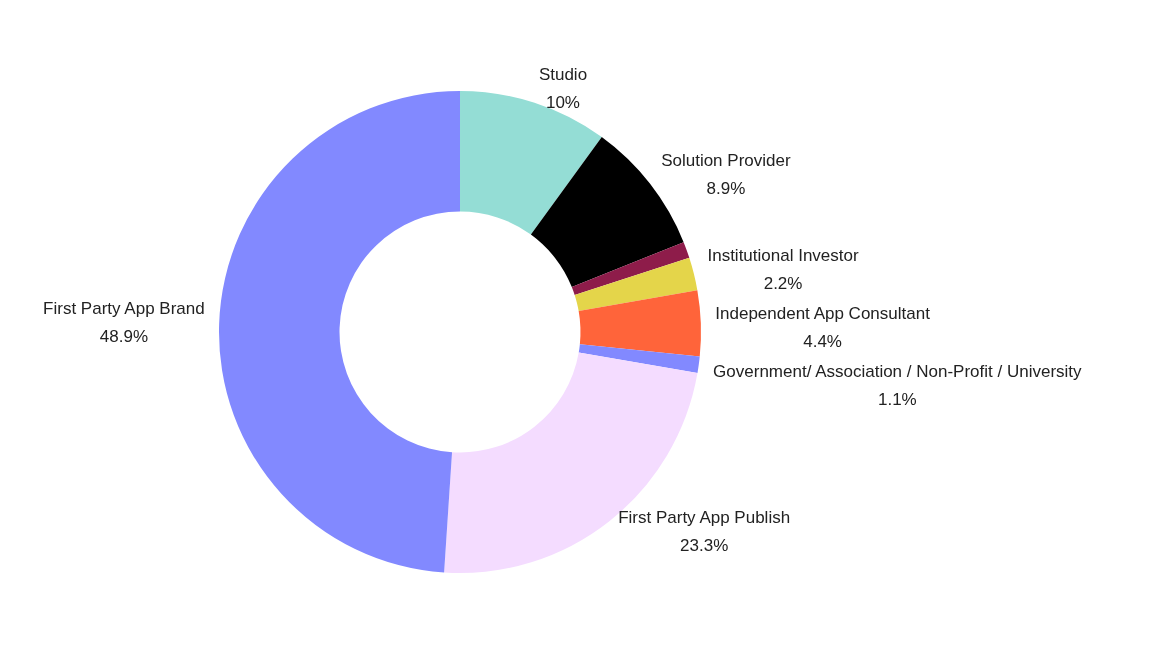 This screenshot has height=659, width=1171. I want to click on slice-label: Solution Provider, so click(726, 160).